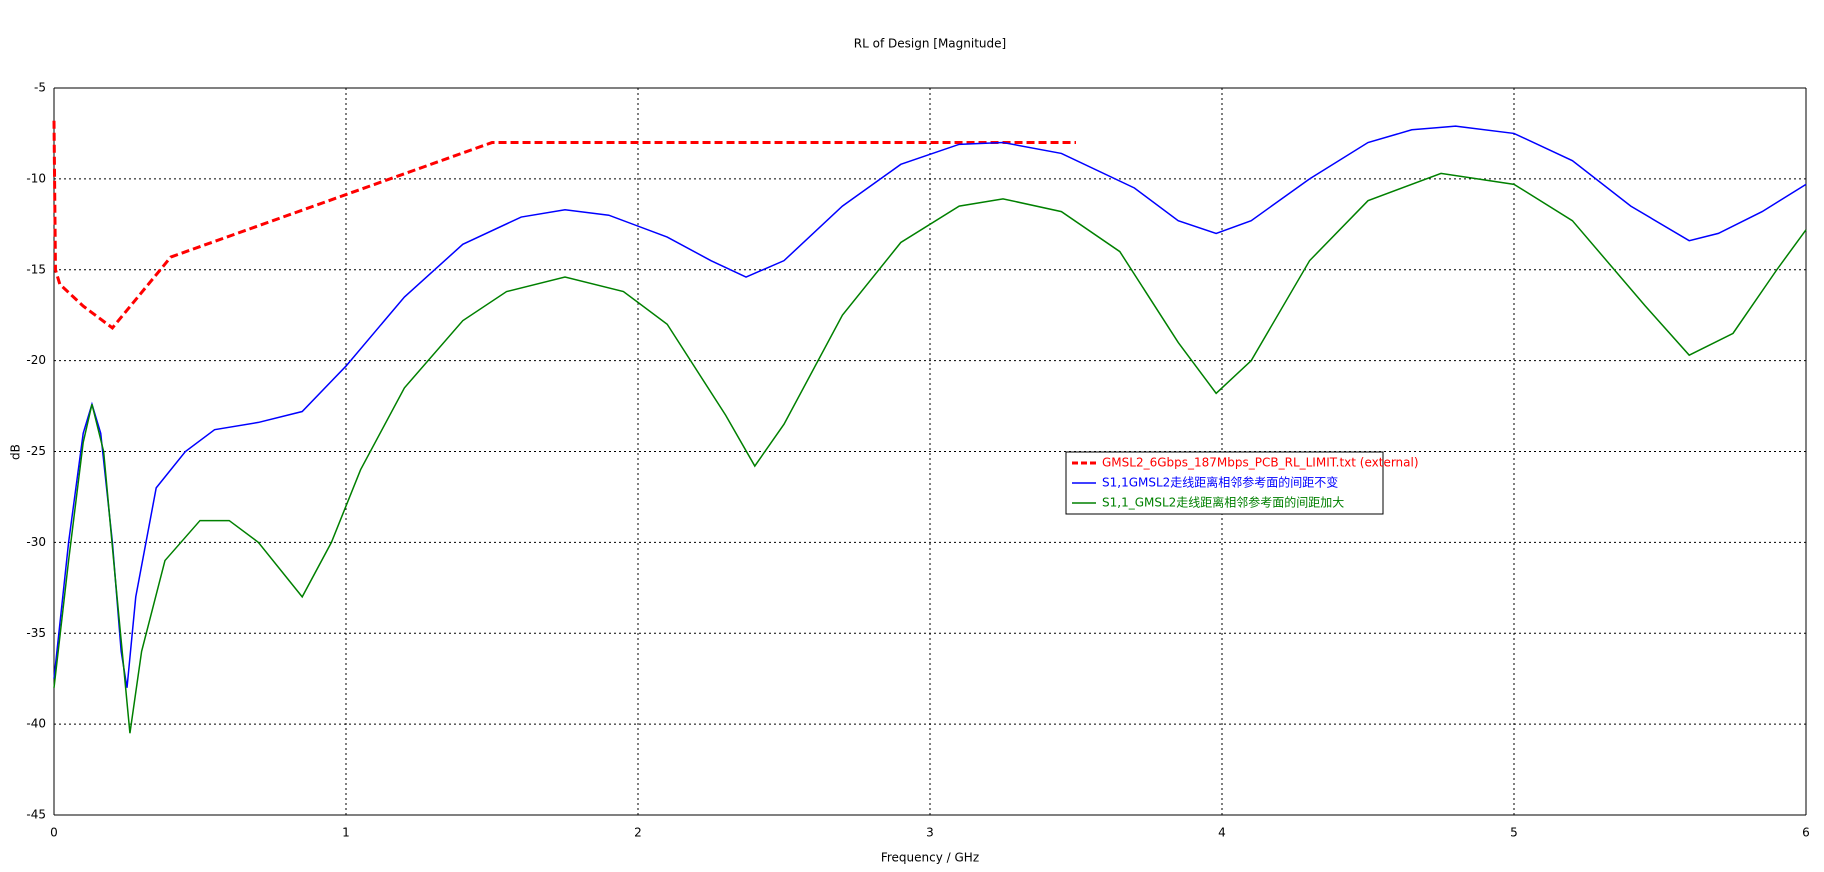 The image size is (1824, 872). What do you see at coordinates (36, 724) in the screenshot?
I see `y-tick-label: -40` at bounding box center [36, 724].